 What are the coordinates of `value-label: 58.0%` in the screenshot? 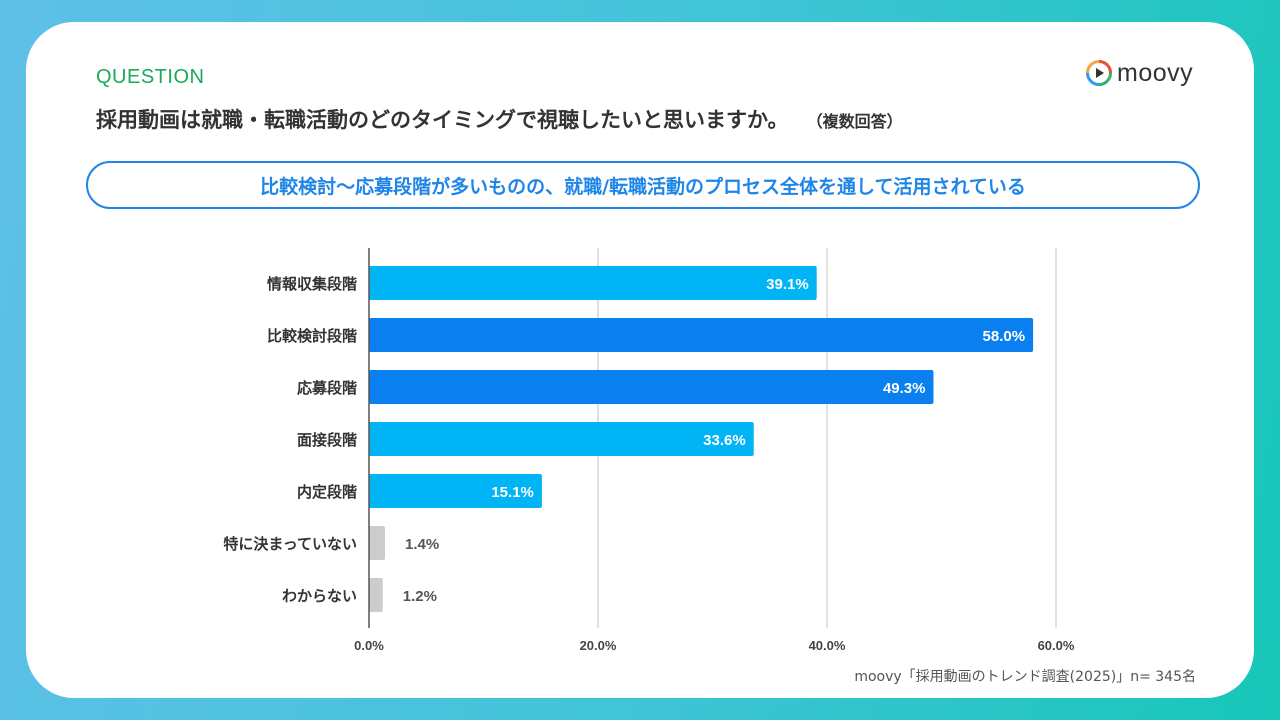 It's located at (1004, 336).